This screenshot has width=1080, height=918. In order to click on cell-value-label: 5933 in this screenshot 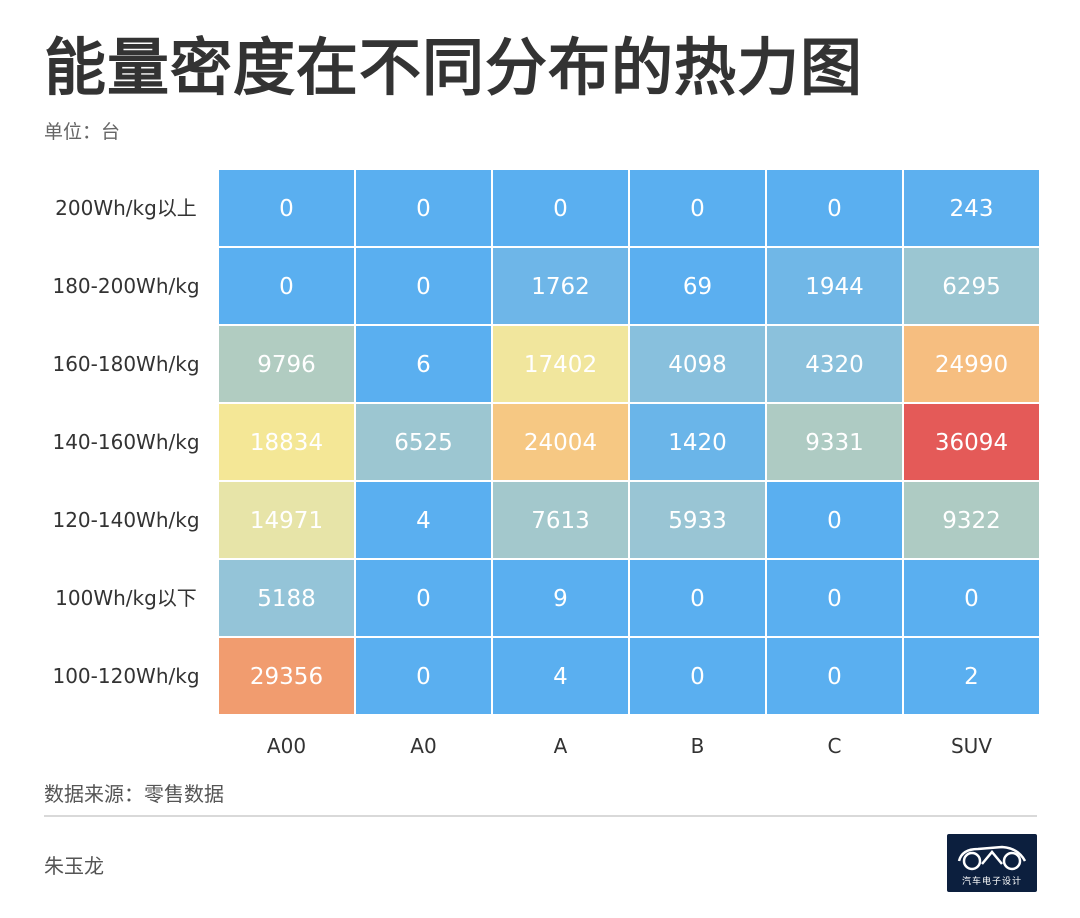, I will do `click(697, 521)`.